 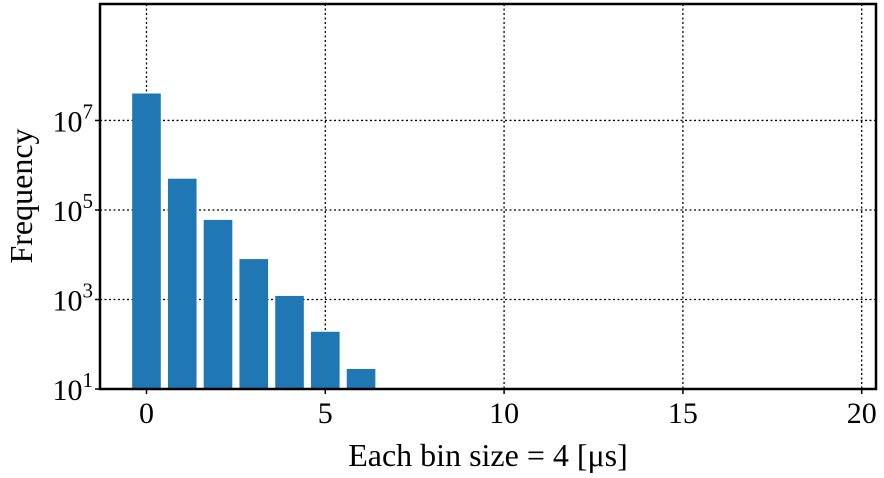 What do you see at coordinates (76, 253) in the screenshot?
I see `y-axis-ticks: 10¹ 10³ 10⁵ 10⁷` at bounding box center [76, 253].